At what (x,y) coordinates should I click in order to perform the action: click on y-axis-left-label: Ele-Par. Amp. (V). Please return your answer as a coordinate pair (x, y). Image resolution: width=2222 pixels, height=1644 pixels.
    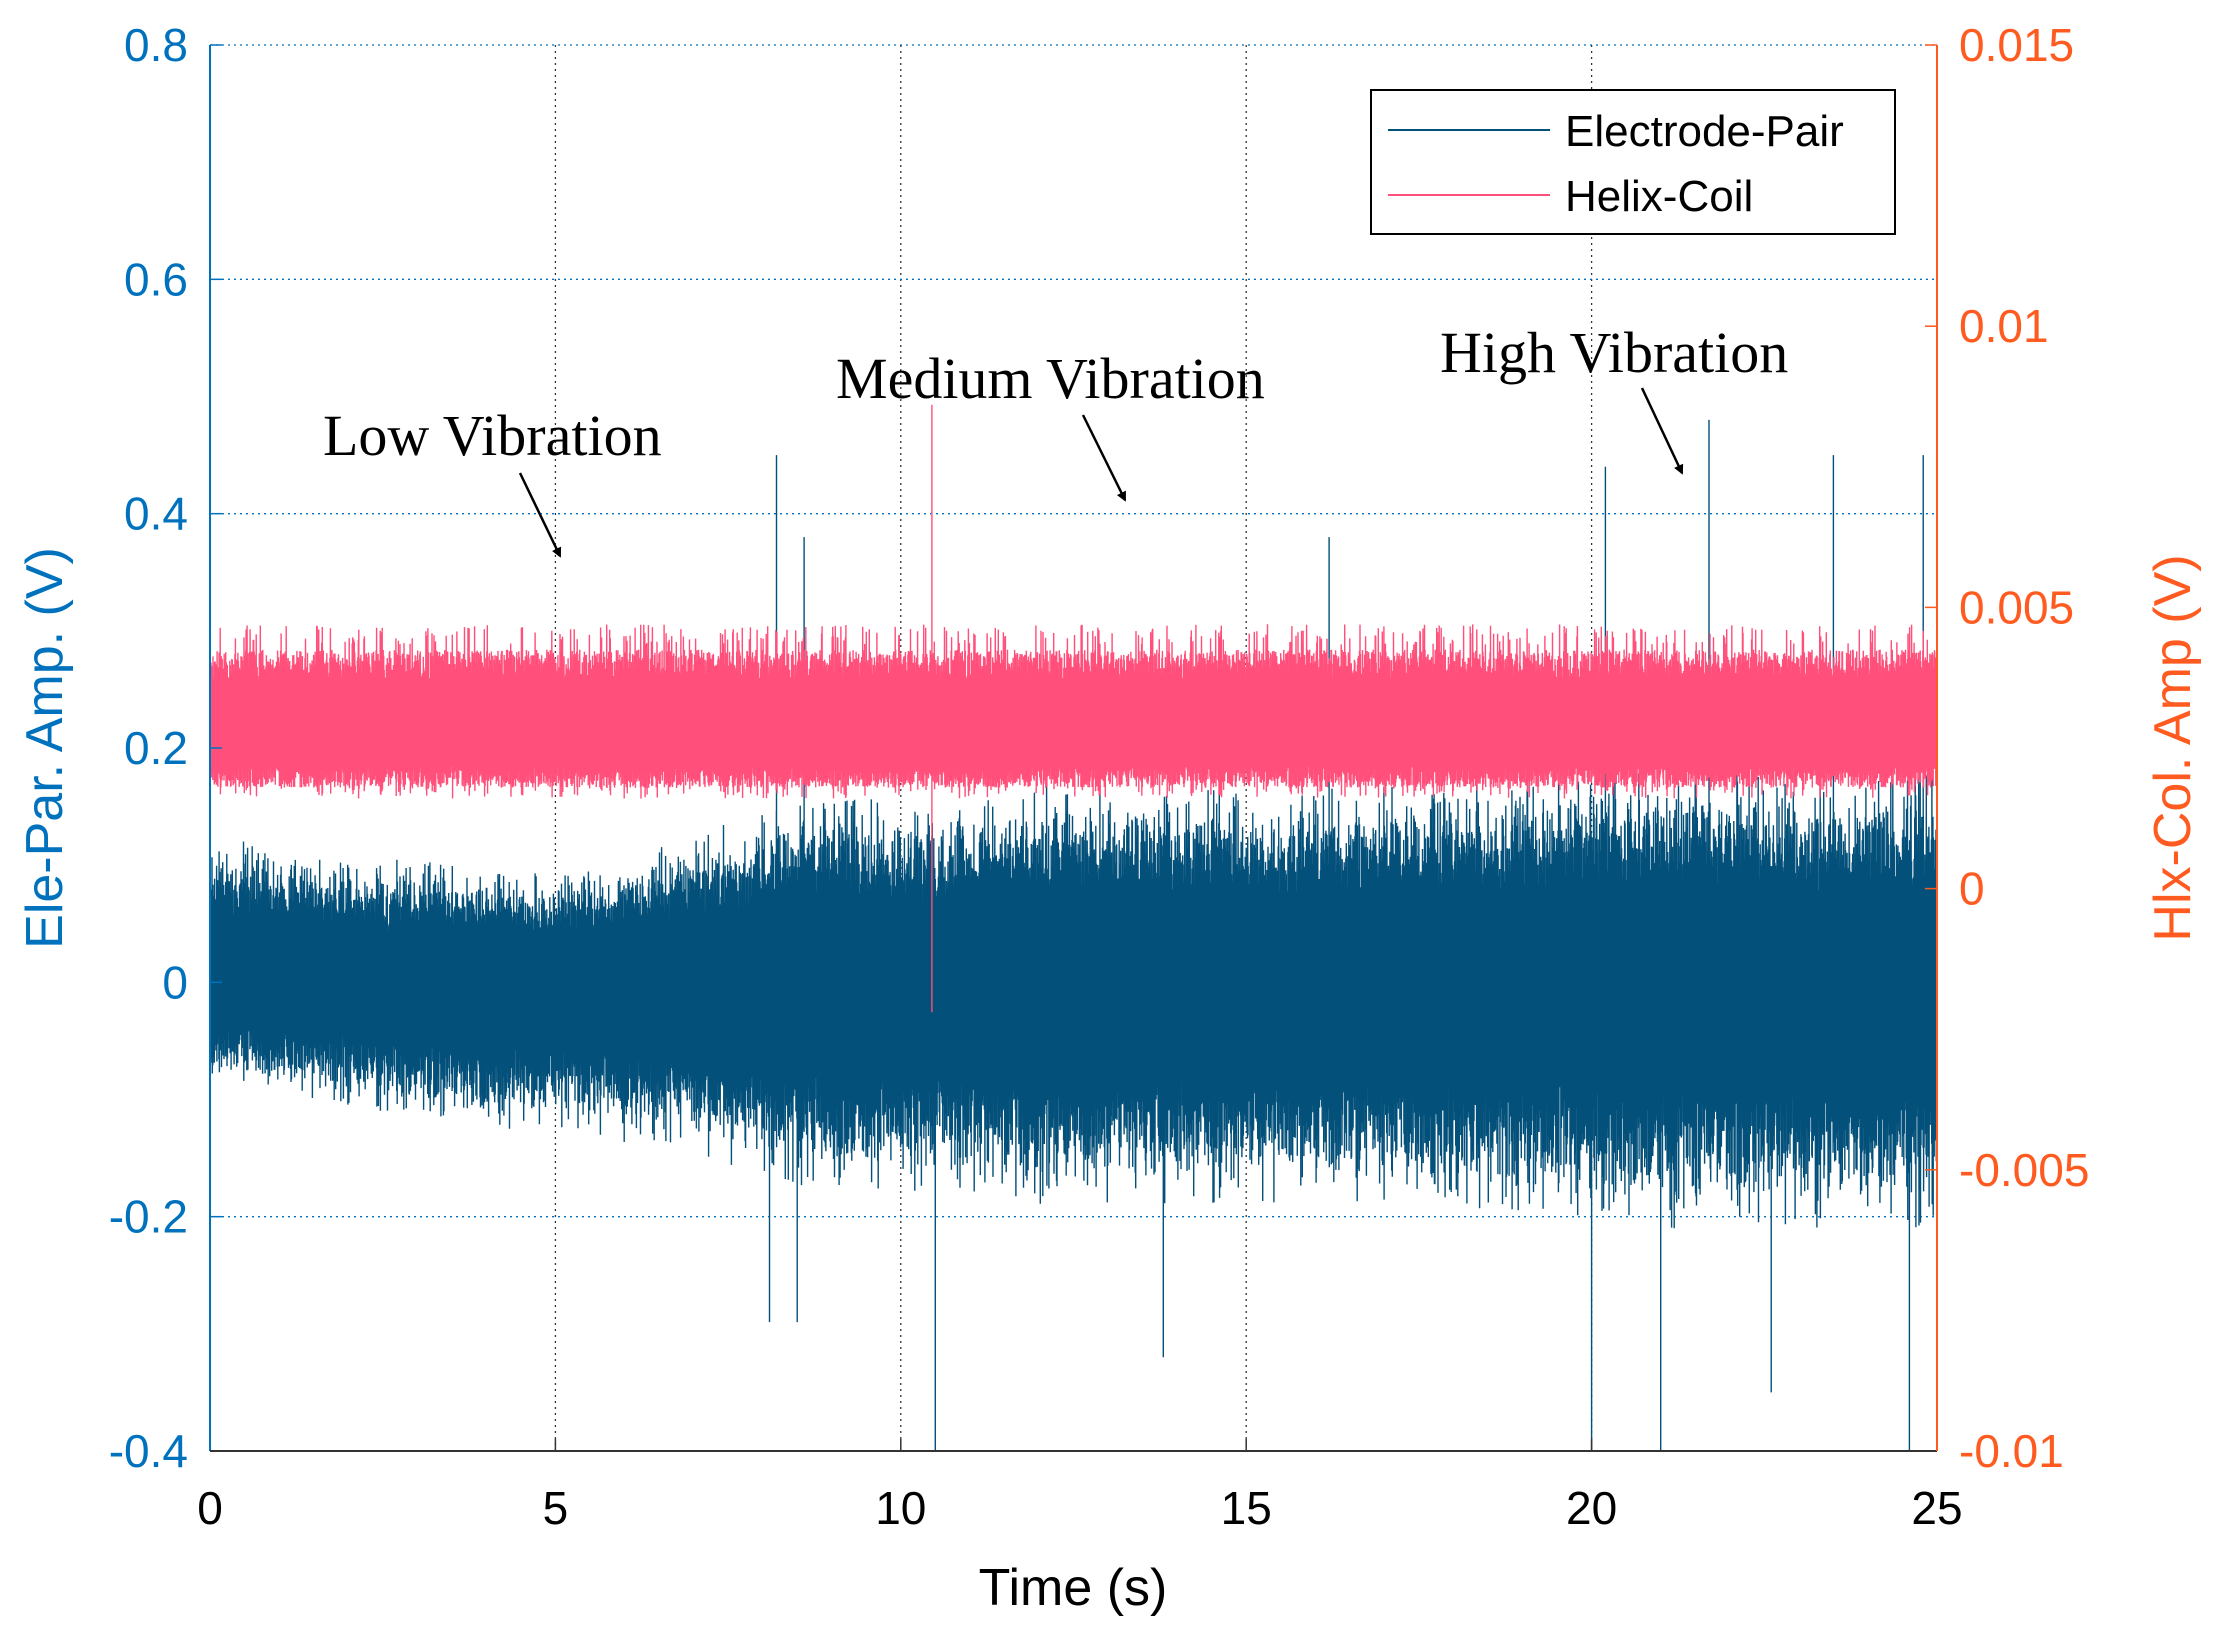
    Looking at the image, I should click on (45, 748).